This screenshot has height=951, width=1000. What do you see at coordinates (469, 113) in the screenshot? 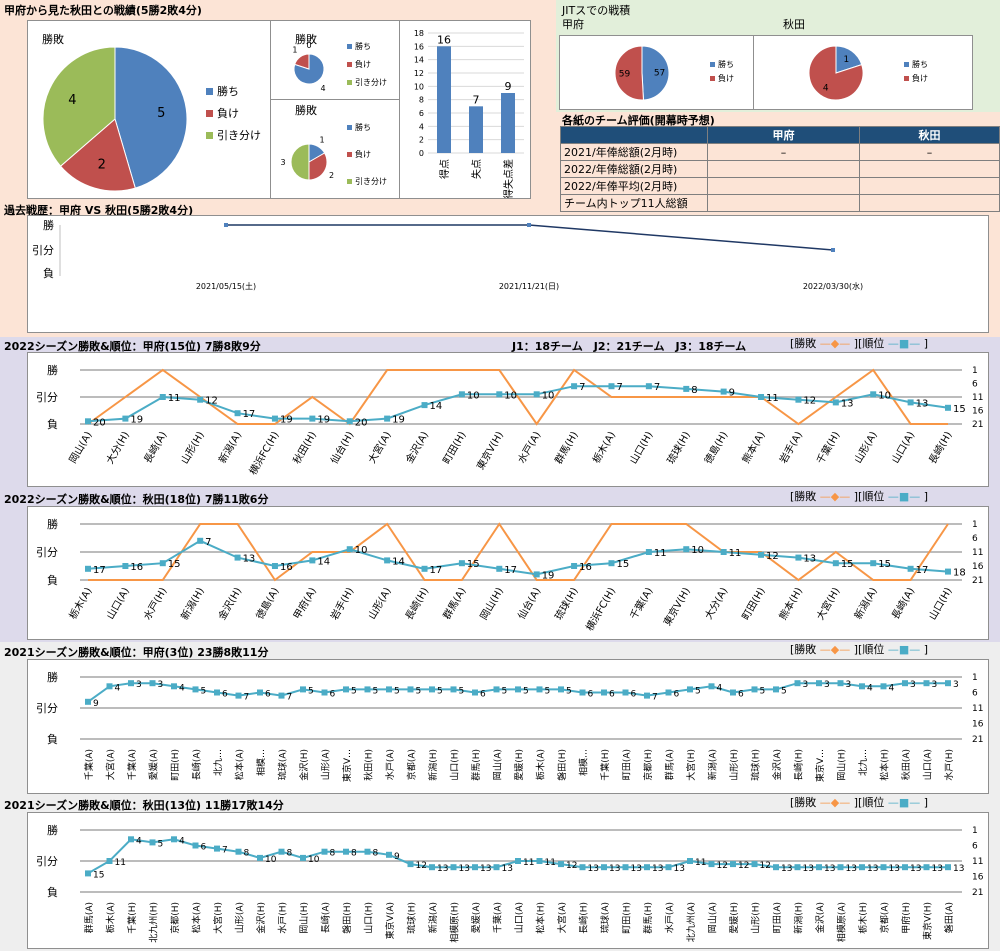
I see `goals-bar-chart: 0 2 4 6 8 10 12 14 16 18 16 得点 7 失点 9 得失点差` at bounding box center [469, 113].